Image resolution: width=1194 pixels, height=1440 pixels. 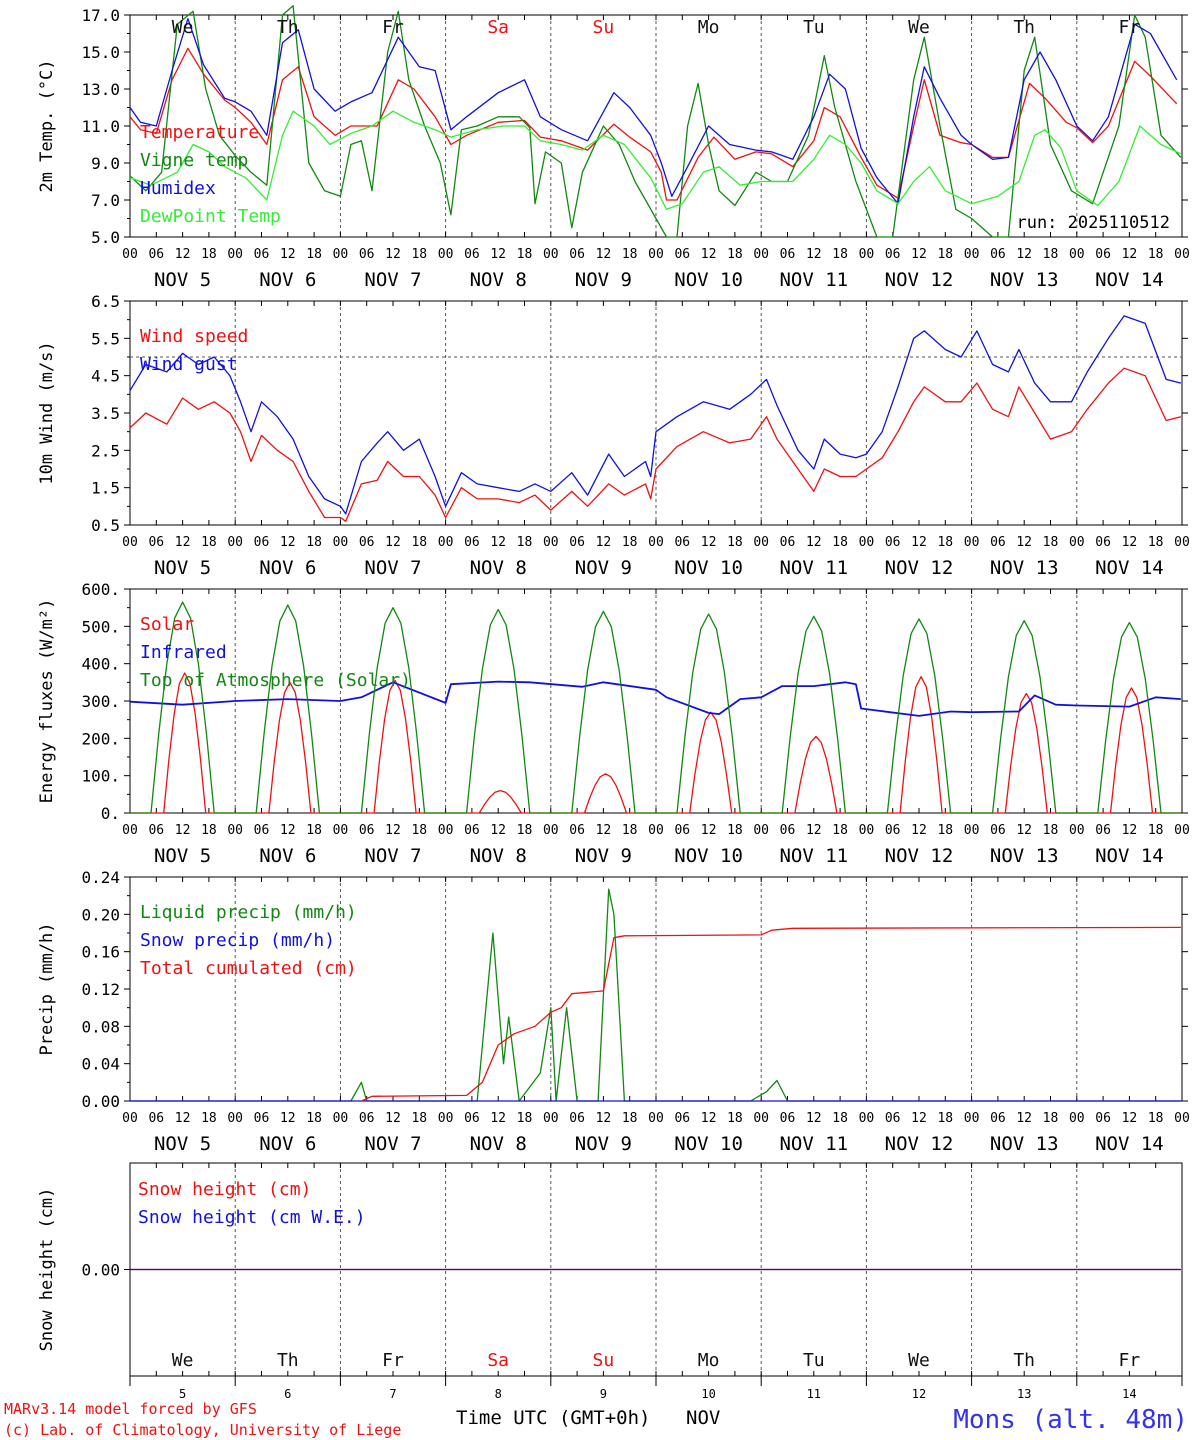 I want to click on series-line-top-of-atmosphere-solar, so click(x=655, y=707).